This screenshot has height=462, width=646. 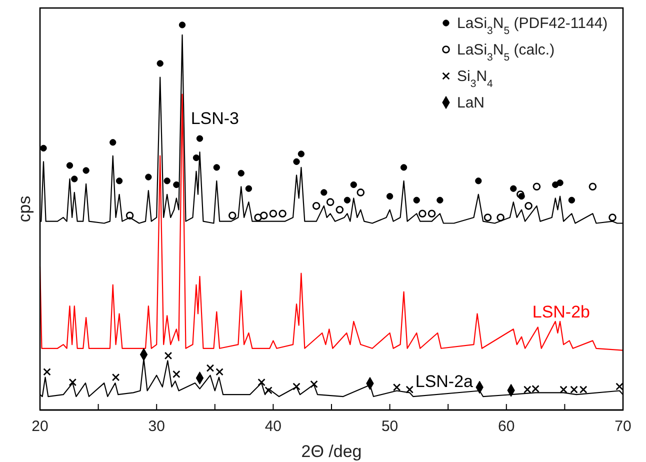 What do you see at coordinates (40, 426) in the screenshot?
I see `x-tick-label: 20` at bounding box center [40, 426].